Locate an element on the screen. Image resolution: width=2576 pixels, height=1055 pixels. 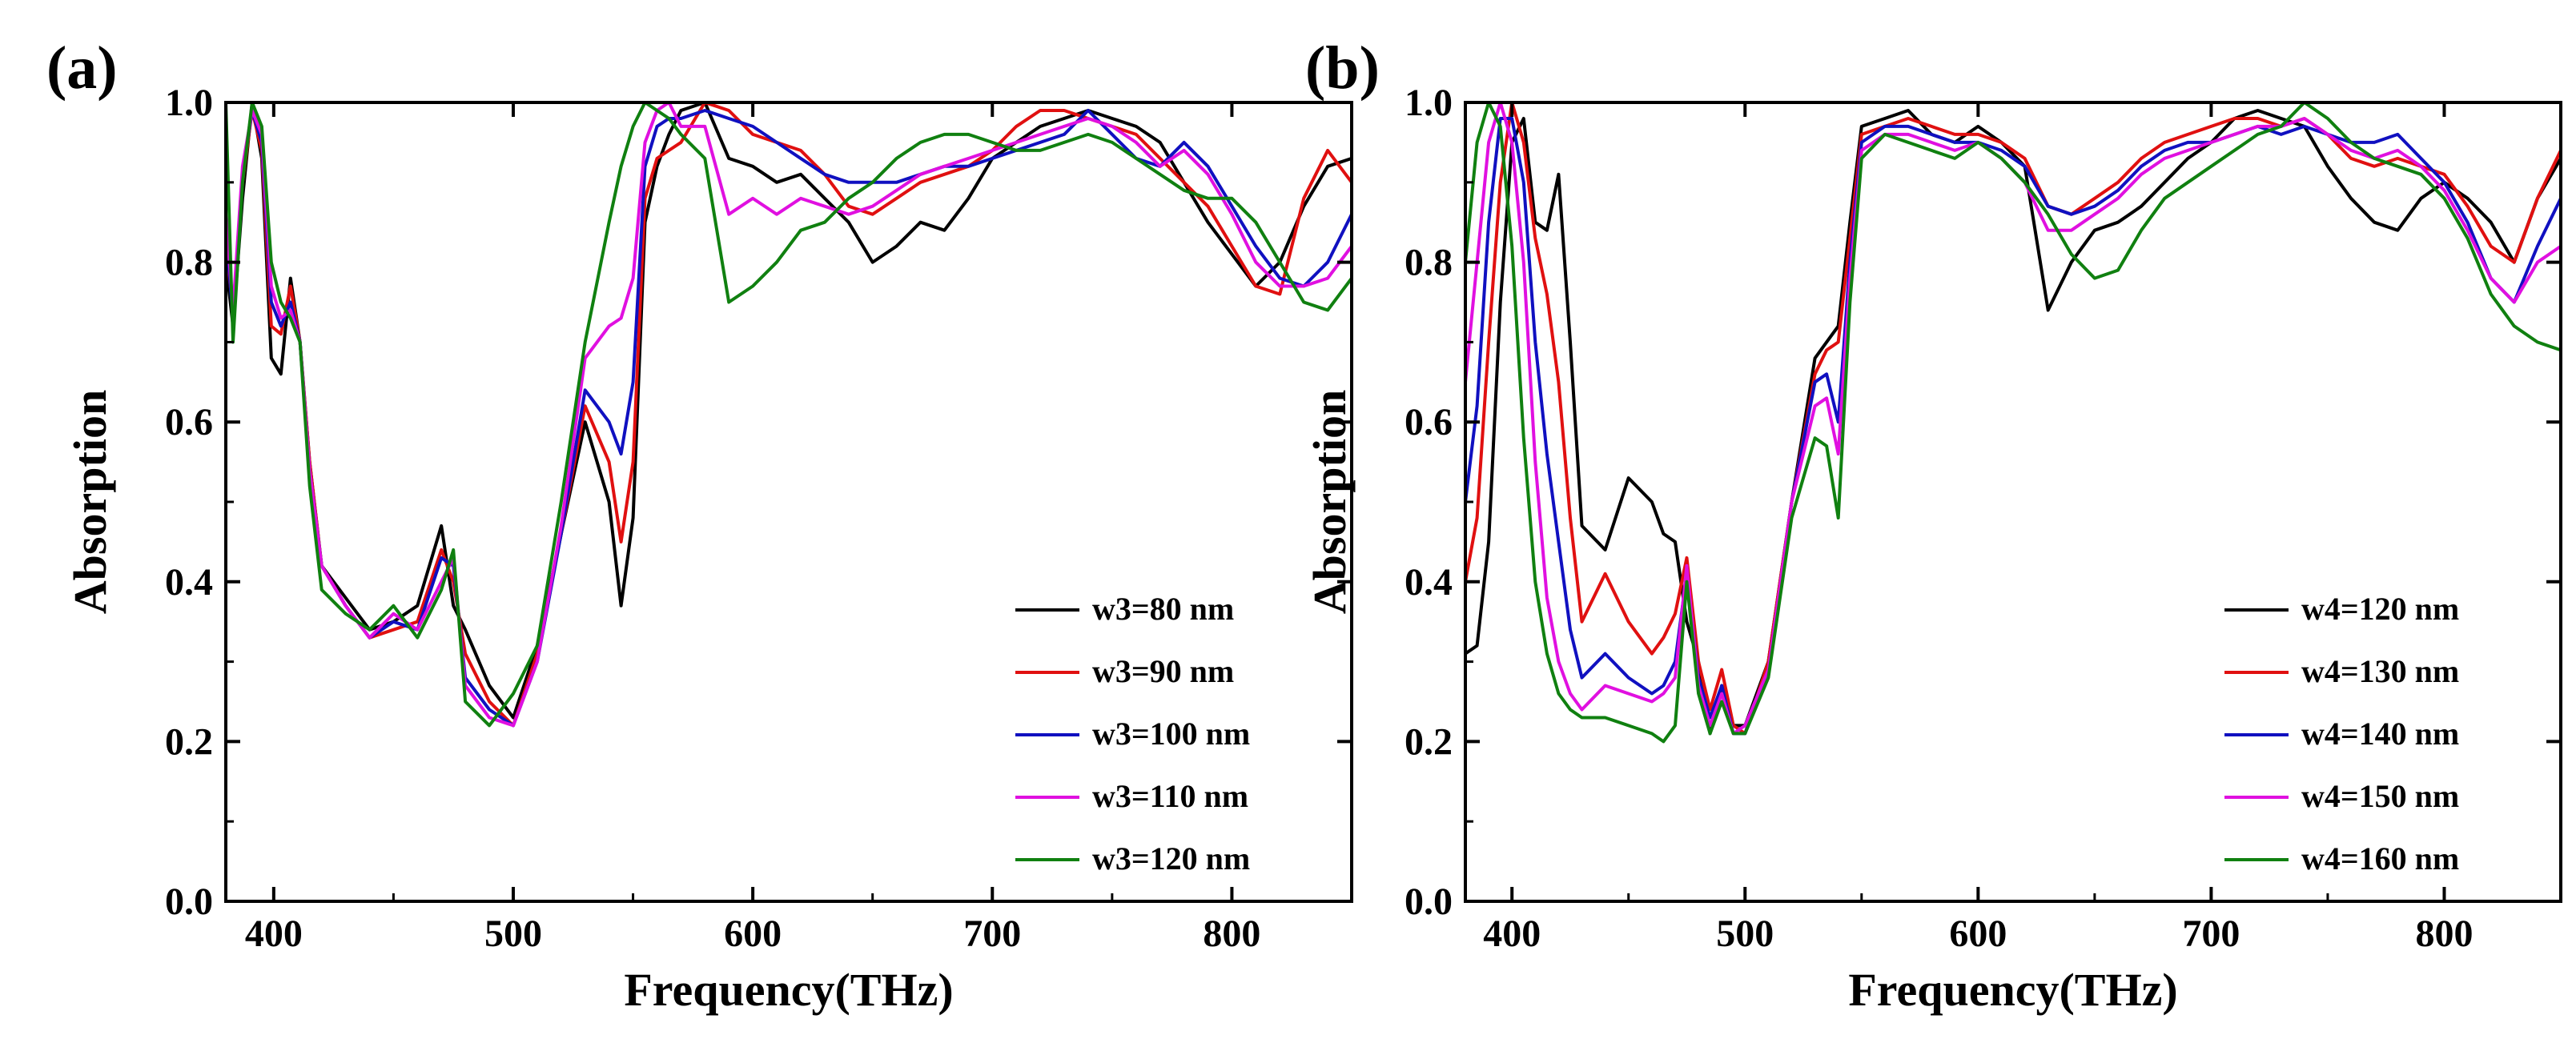
legend-entry: w4=140 nm is located at coordinates (2380, 734).